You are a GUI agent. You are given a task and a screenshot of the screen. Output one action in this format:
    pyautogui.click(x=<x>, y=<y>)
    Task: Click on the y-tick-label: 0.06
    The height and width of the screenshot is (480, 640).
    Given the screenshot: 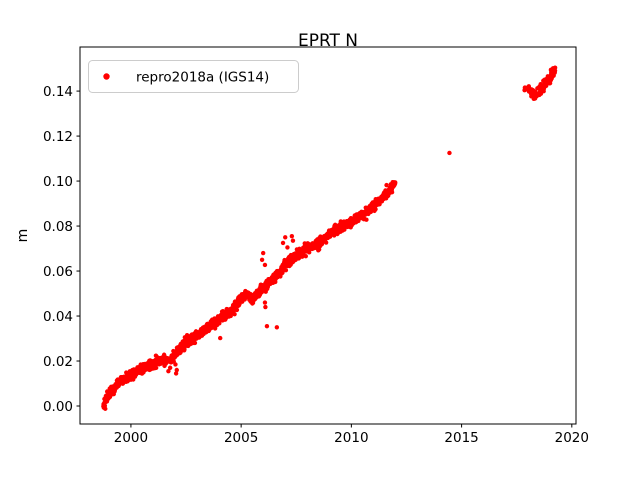 What is the action you would take?
    pyautogui.click(x=58, y=272)
    